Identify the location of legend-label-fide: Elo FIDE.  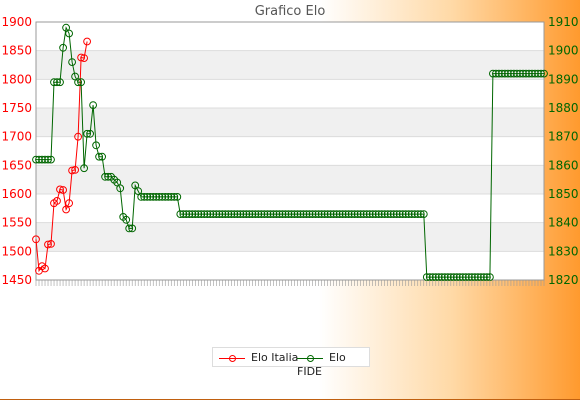
(321, 364).